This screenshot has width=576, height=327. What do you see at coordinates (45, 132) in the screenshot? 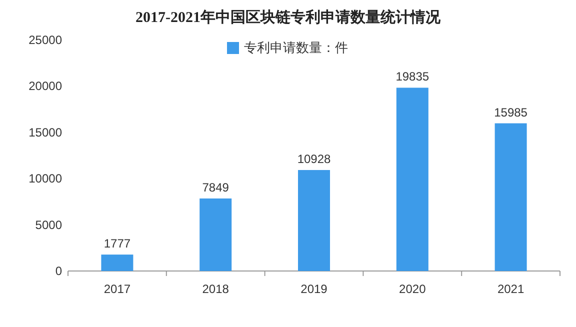
I see `y-tick-label: 15000` at bounding box center [45, 132].